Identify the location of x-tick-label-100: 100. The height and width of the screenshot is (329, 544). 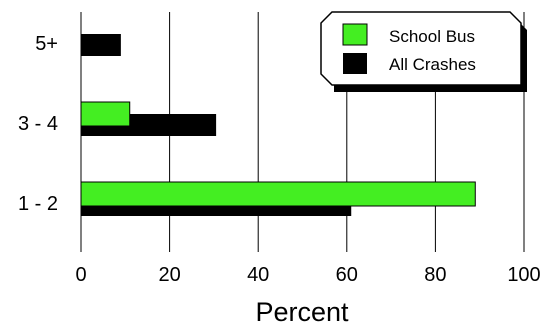
(523, 275).